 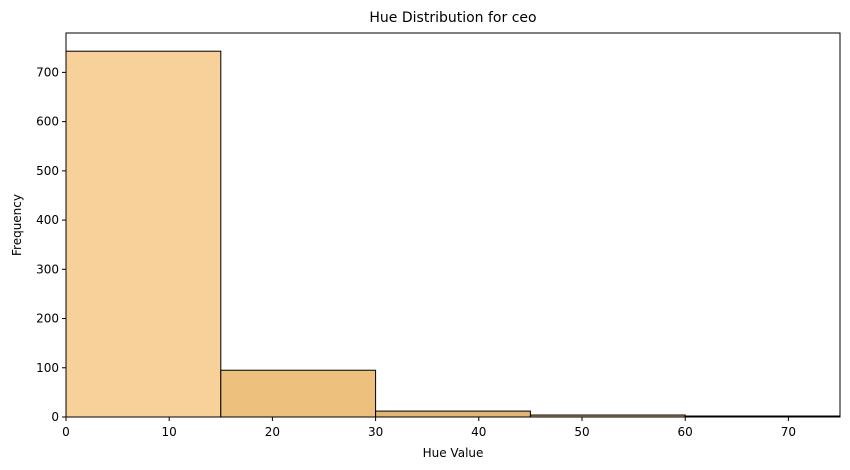 I want to click on x-tick-label: 70, so click(x=788, y=432).